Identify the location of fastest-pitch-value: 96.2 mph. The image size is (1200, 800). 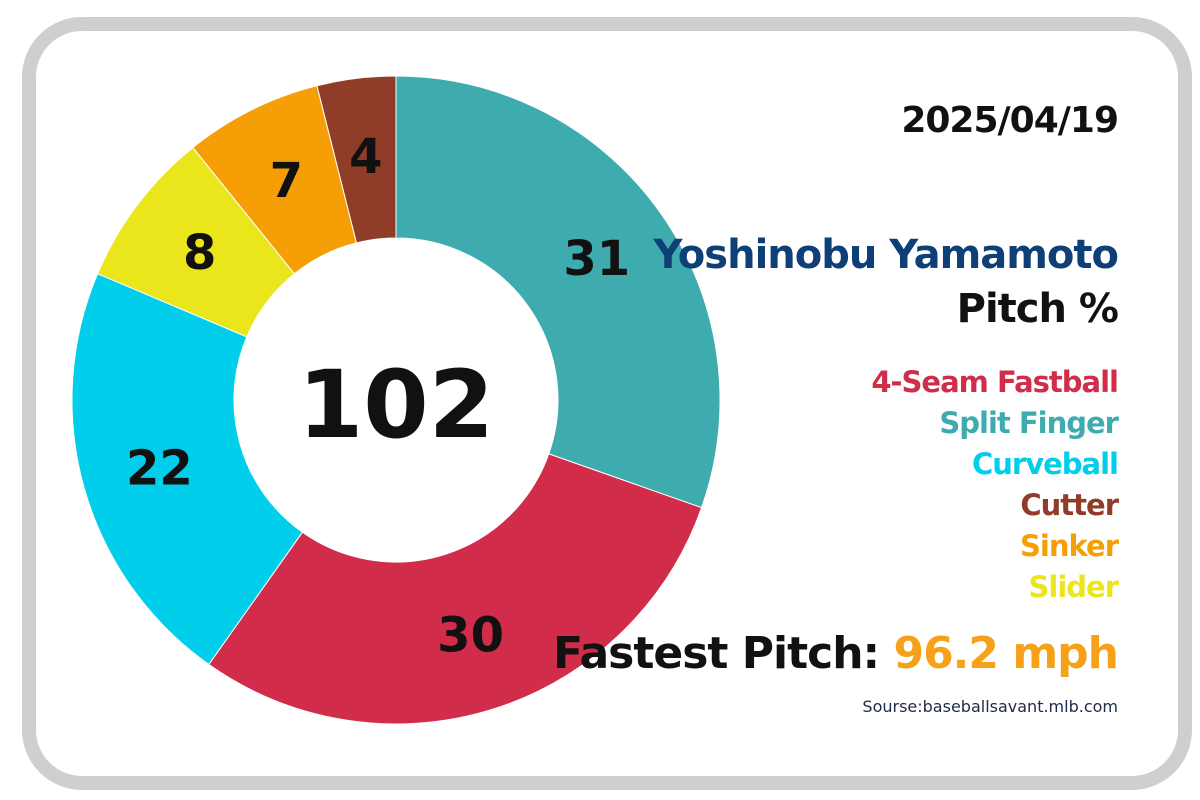
(1006, 653).